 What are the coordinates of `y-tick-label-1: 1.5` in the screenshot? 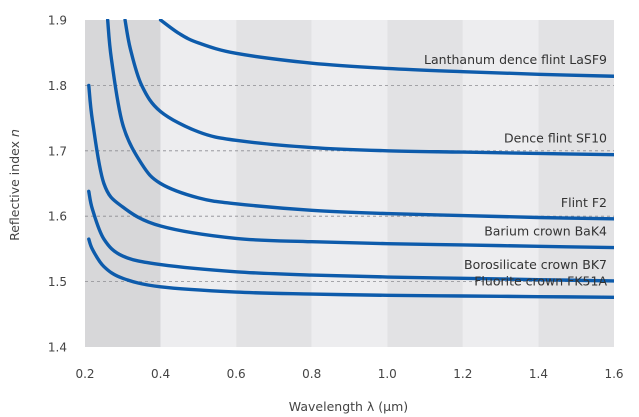 It's located at (57, 282).